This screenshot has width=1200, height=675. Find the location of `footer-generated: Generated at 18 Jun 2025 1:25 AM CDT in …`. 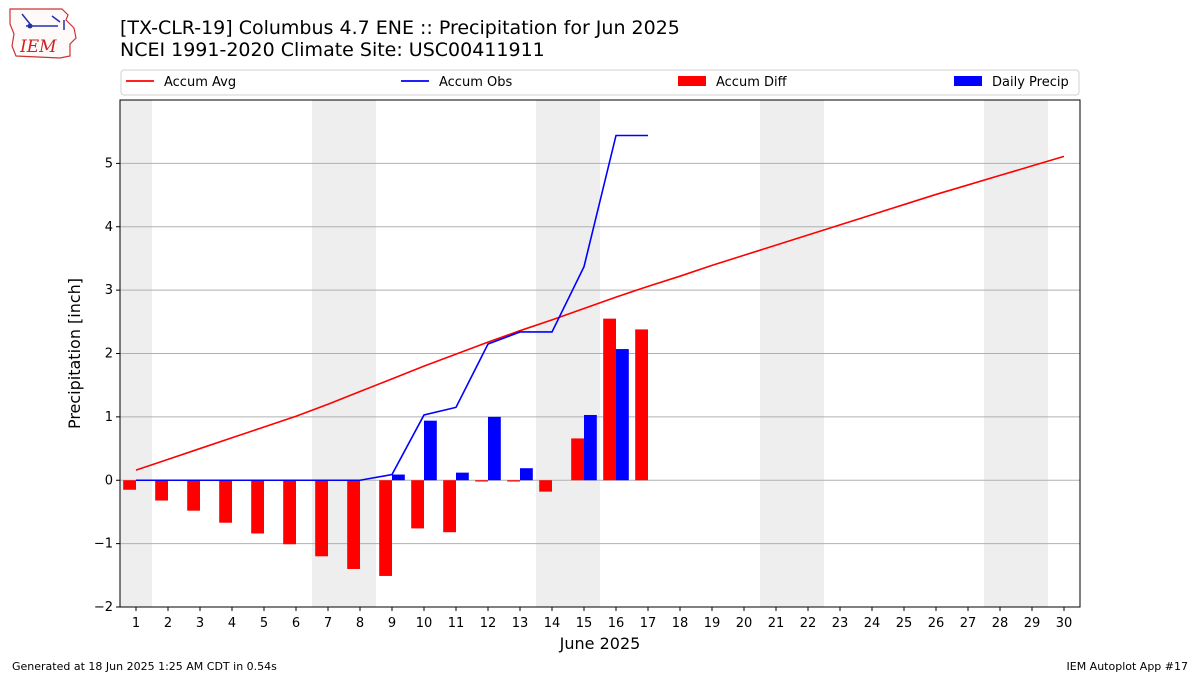

footer-generated: Generated at 18 Jun 2025 1:25 AM CDT in … is located at coordinates (144, 666).